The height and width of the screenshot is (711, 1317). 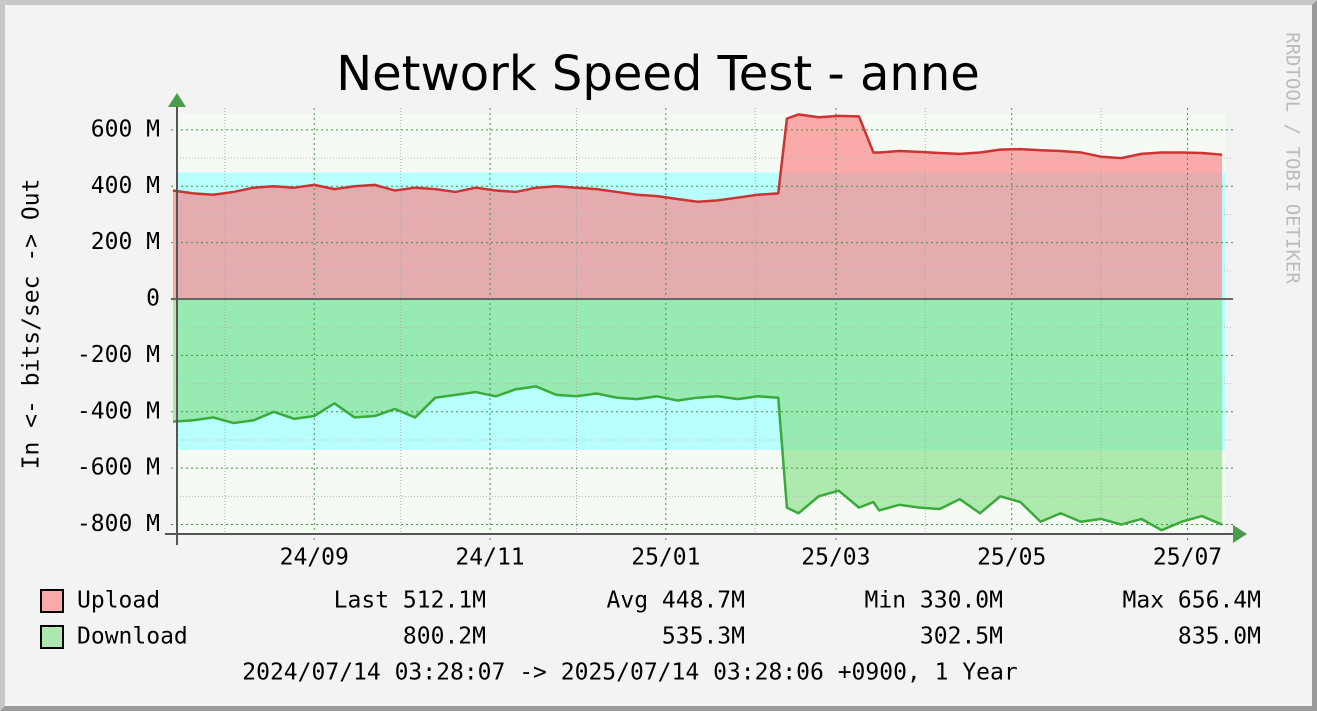 I want to click on x-tick-label: 25/07, so click(x=1187, y=558).